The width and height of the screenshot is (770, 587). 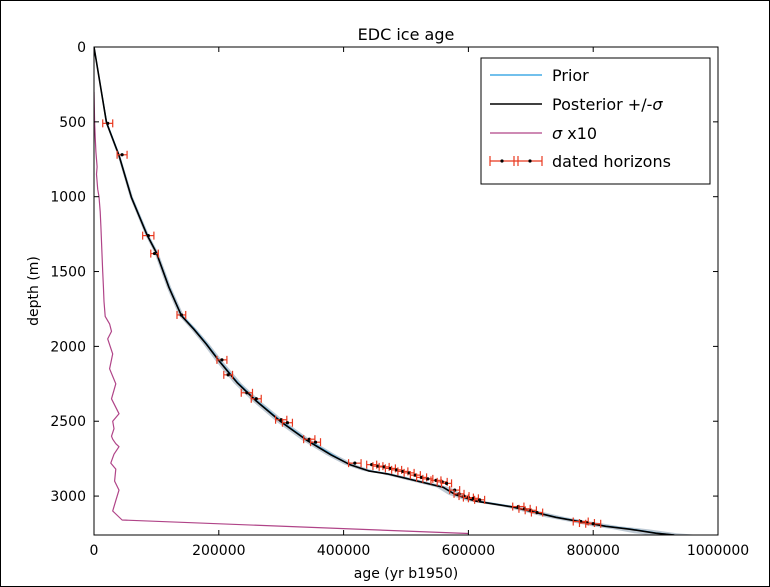 What do you see at coordinates (68, 422) in the screenshot?
I see `y-tick-label: 2500` at bounding box center [68, 422].